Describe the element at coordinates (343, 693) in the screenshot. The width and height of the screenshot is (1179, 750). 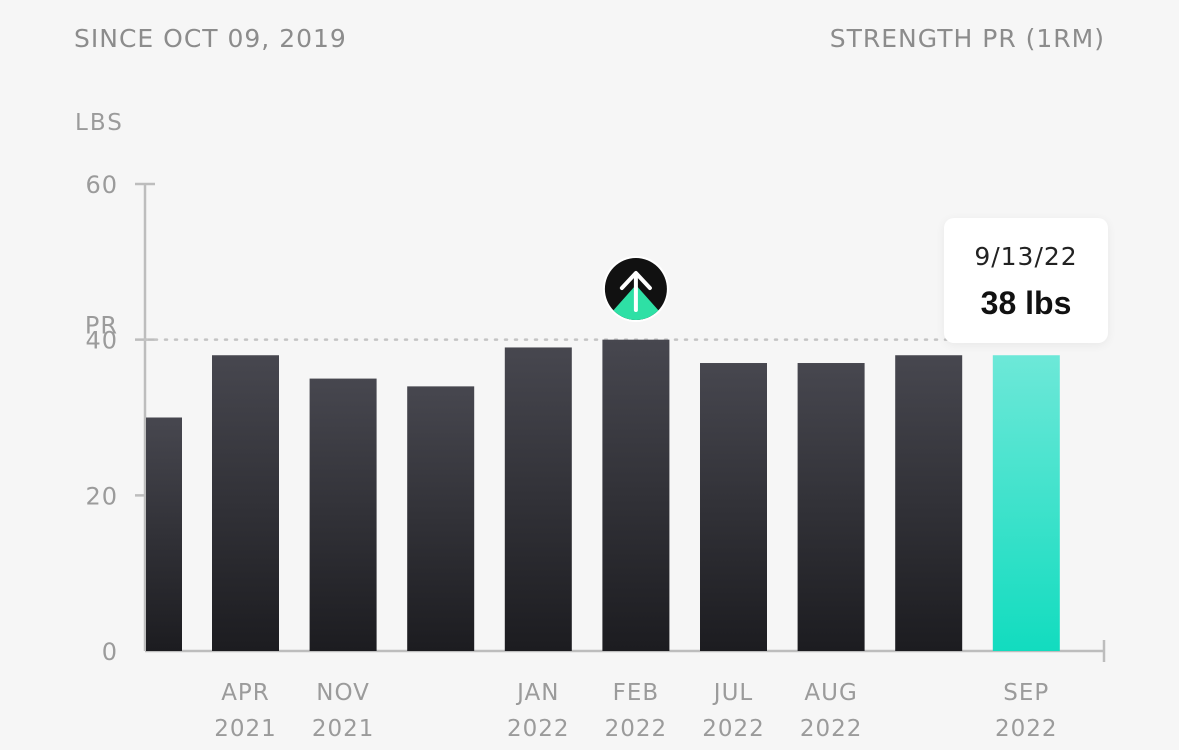
I see `x-tick-label-month: NOV` at that location.